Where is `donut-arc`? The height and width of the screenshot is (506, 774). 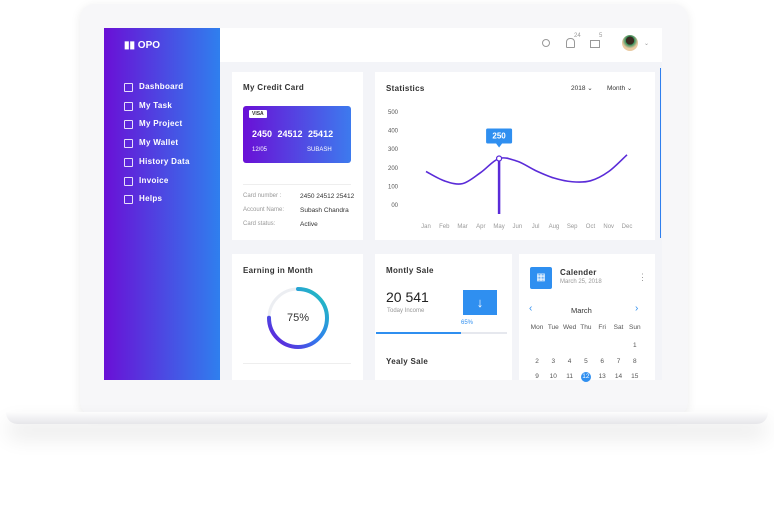 donut-arc is located at coordinates (298, 318).